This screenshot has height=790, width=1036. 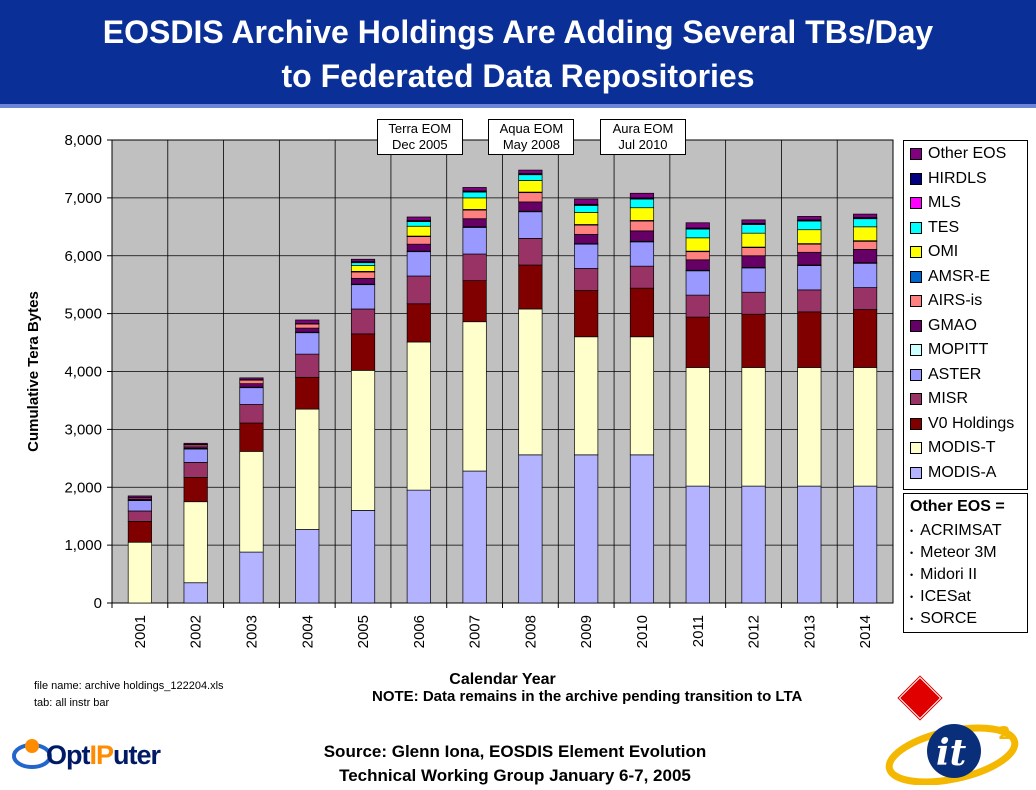 I want to click on bar-segment-aster-2011, so click(x=697, y=283).